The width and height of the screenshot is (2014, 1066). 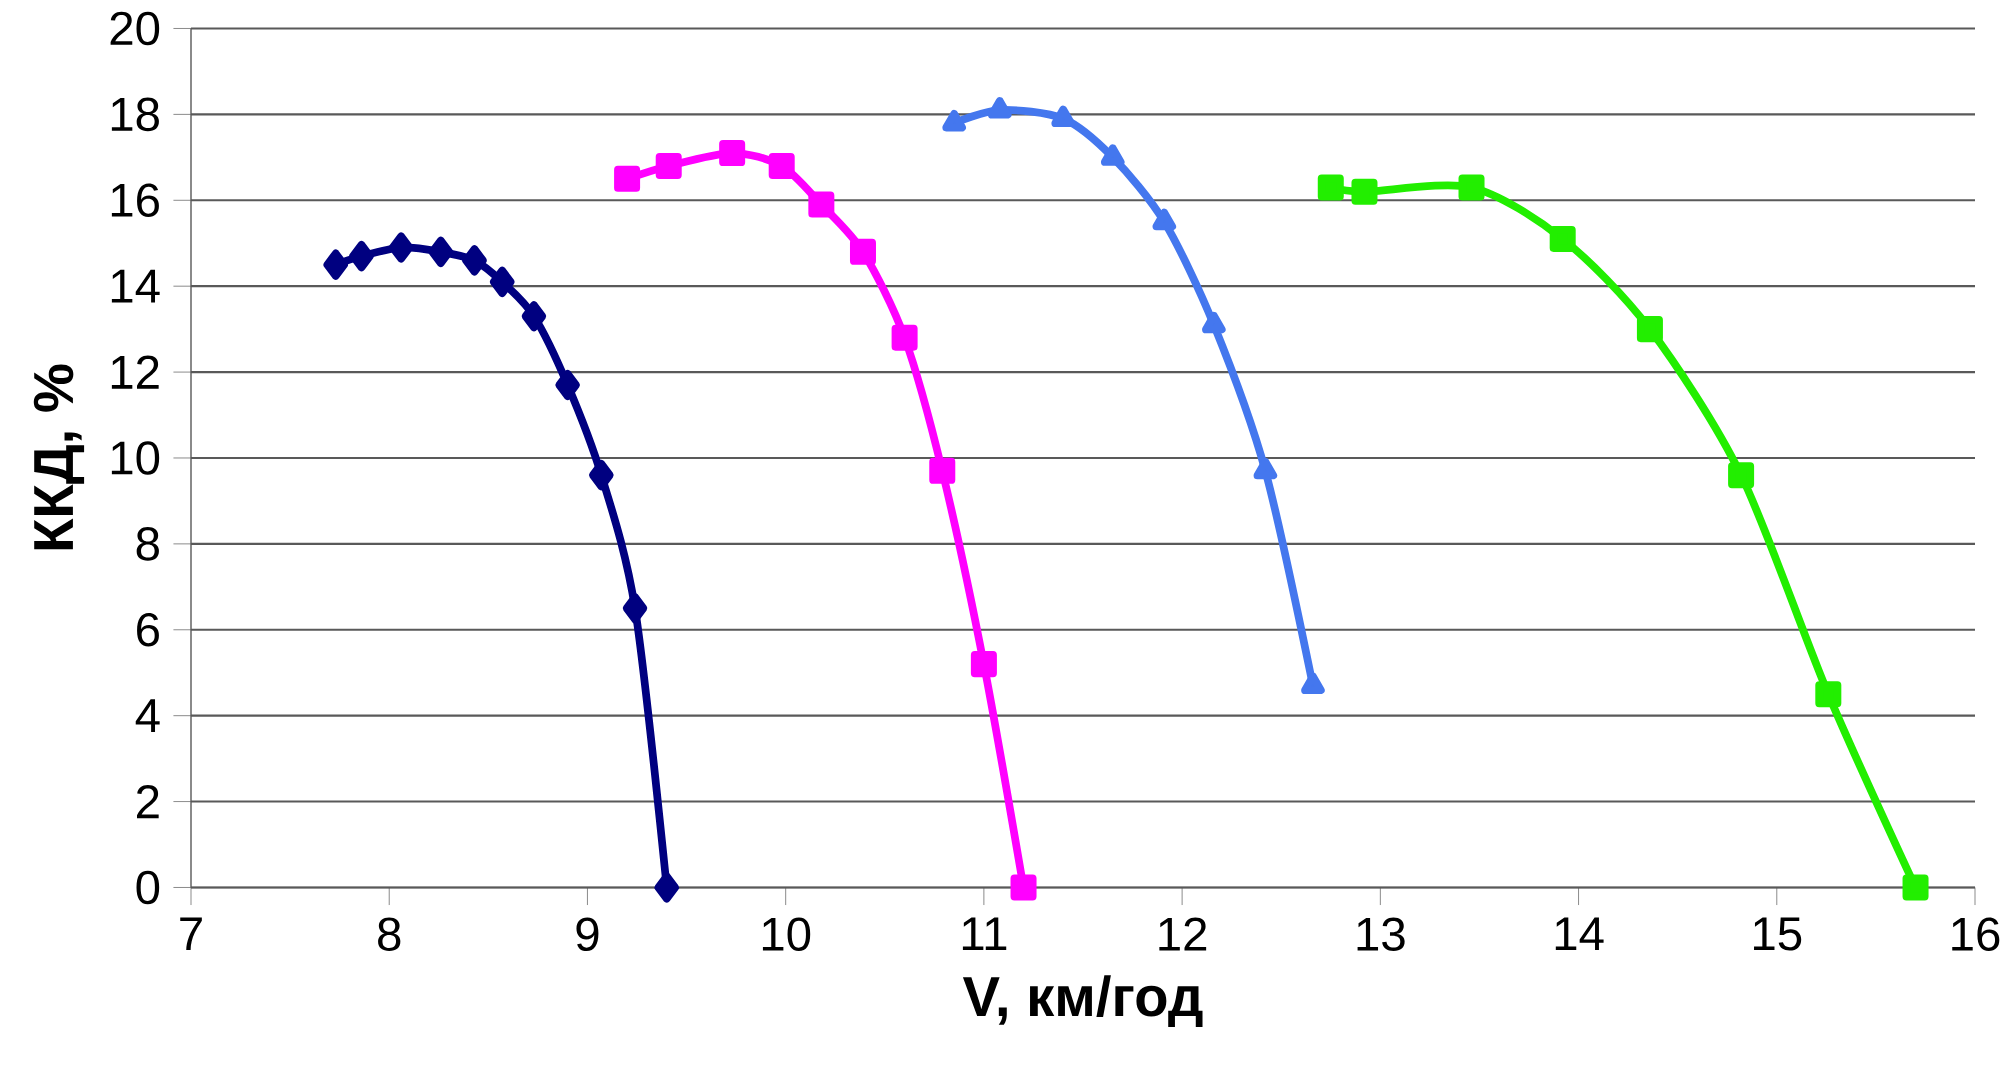 I want to click on y-tick-label: 12, so click(x=135, y=372).